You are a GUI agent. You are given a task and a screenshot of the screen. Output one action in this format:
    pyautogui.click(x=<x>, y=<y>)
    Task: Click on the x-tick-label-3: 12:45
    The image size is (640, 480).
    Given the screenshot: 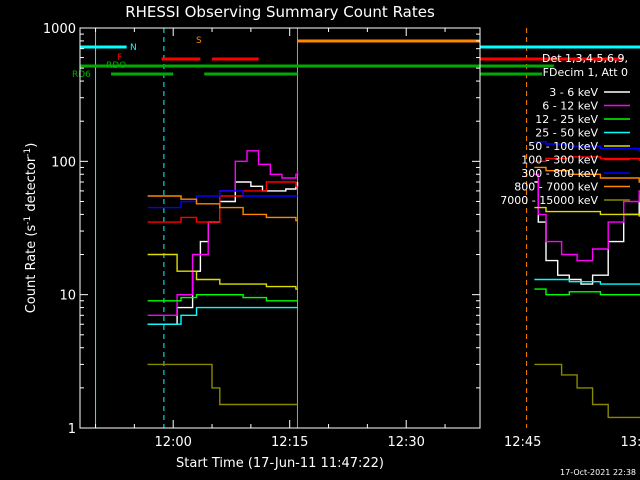 What is the action you would take?
    pyautogui.click(x=522, y=442)
    